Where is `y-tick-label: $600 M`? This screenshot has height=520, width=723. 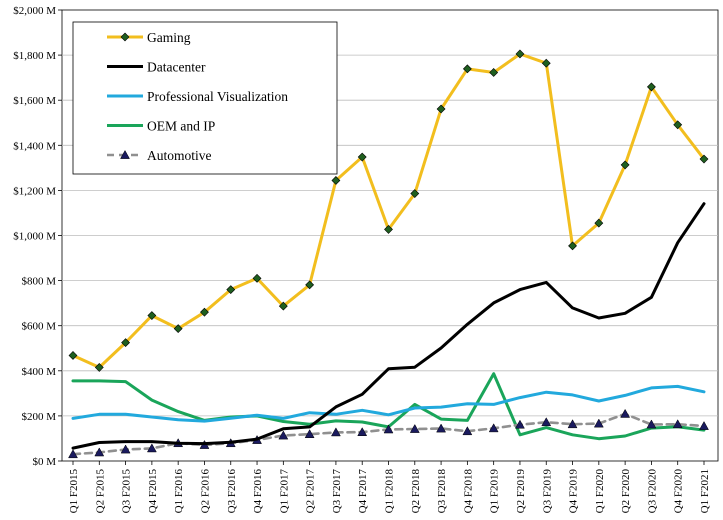
y-tick-label: $600 M is located at coordinates (38, 327).